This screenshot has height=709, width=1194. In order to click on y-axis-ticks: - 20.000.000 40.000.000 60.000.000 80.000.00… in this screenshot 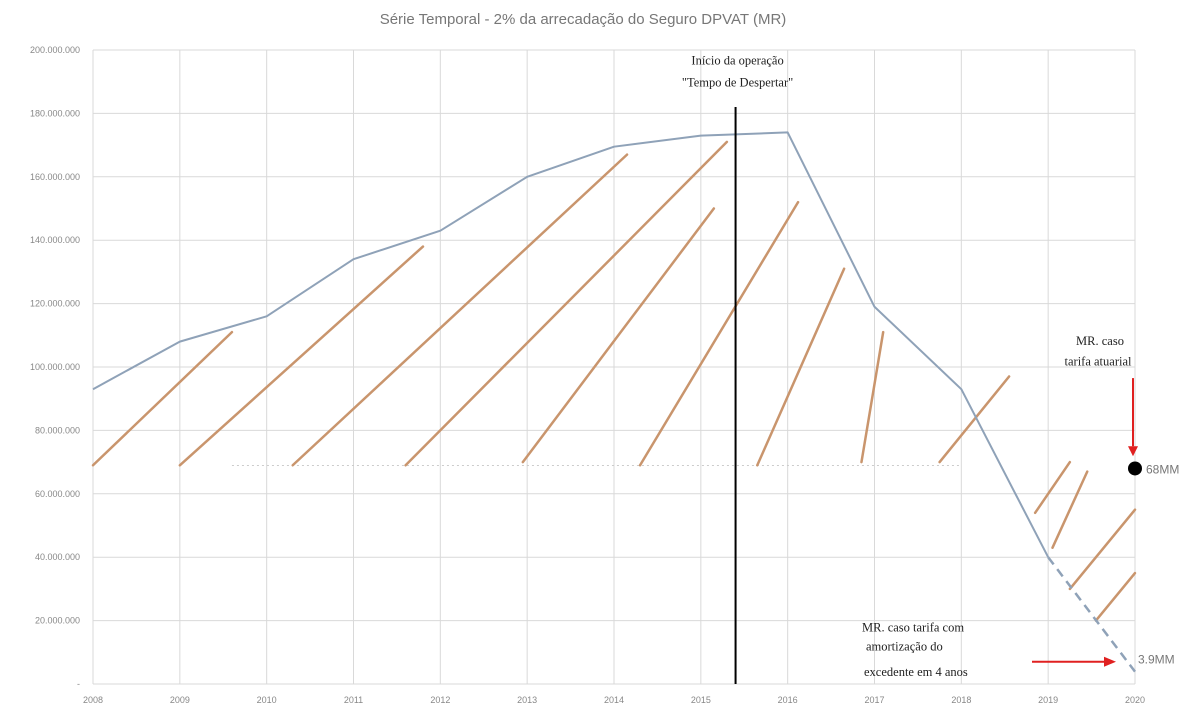, I will do `click(55, 367)`.